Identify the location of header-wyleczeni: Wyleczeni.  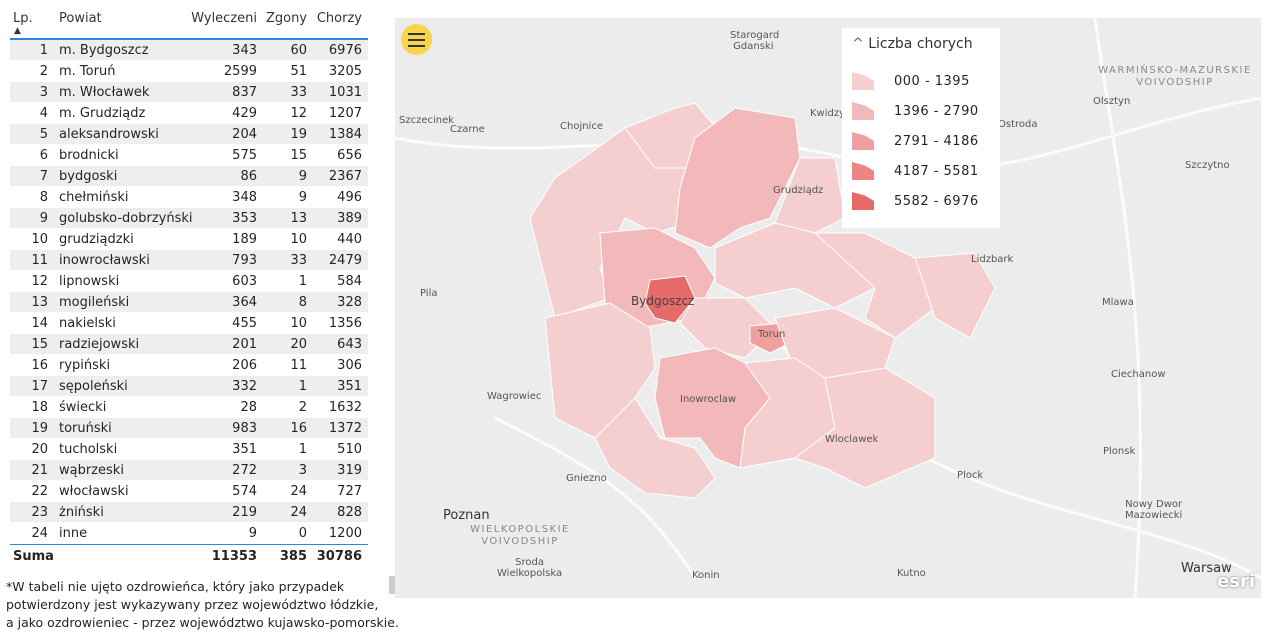
(224, 18).